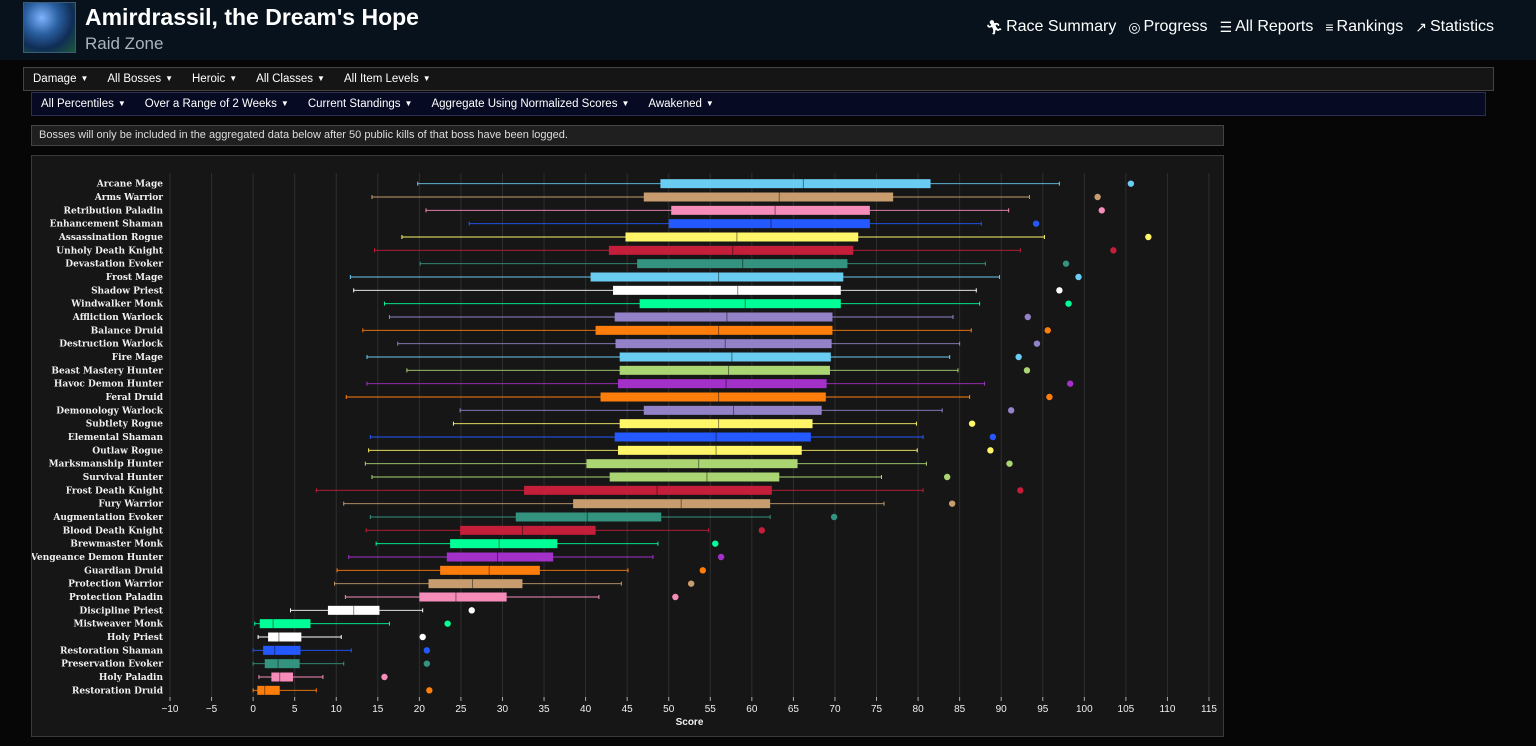  What do you see at coordinates (107, 518) in the screenshot?
I see `category-label: Augmentation Evoker` at bounding box center [107, 518].